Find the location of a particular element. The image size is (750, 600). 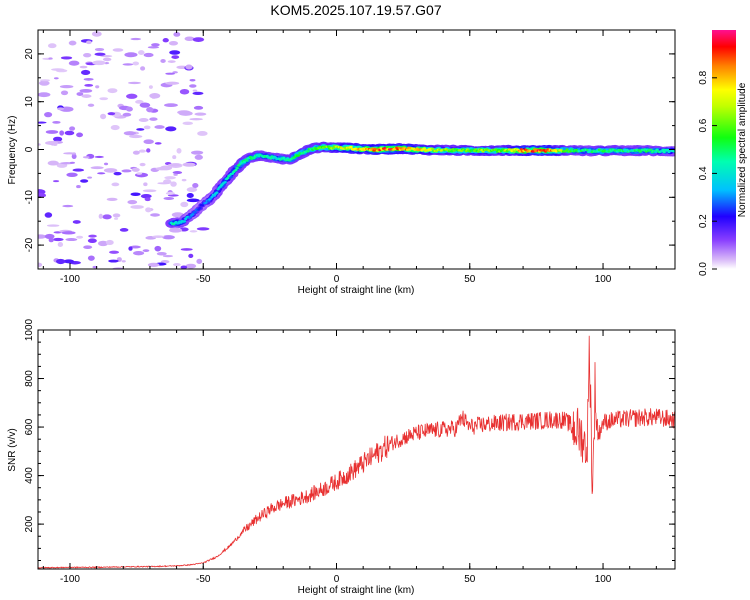

x-tick-label: -100 is located at coordinates (70, 279).